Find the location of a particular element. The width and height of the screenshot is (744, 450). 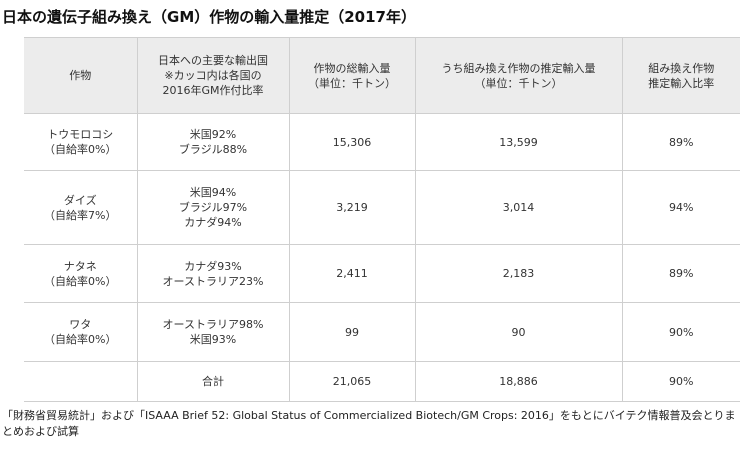

gm-import-sum-cell: 18,886 is located at coordinates (518, 381).